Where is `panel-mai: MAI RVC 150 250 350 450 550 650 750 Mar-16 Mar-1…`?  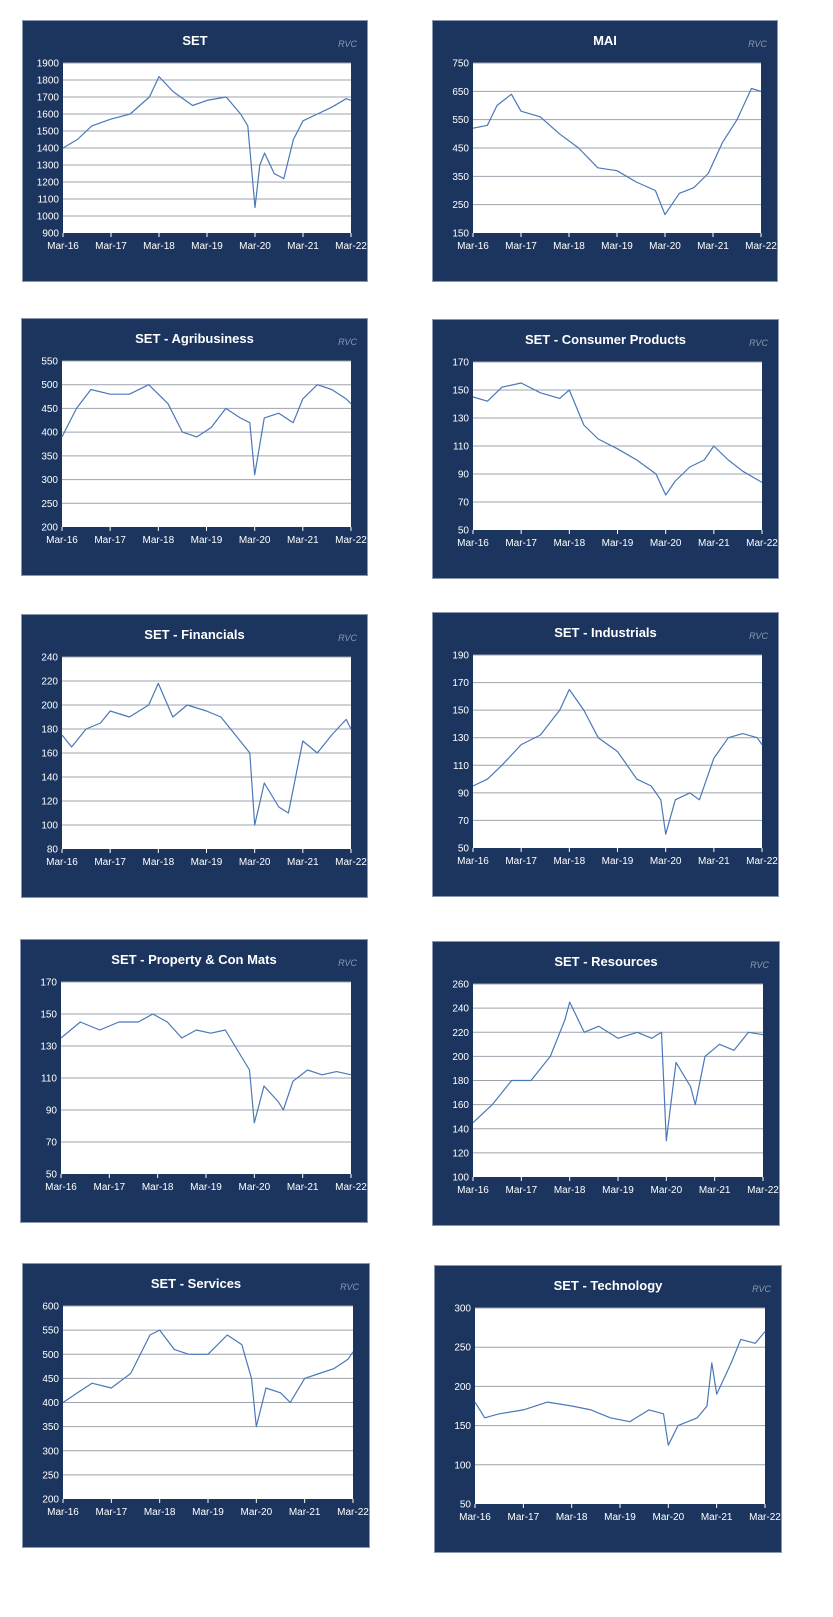
panel-mai: MAI RVC 150 250 350 450 550 650 750 Mar-16 Mar-1… is located at coordinates (605, 151).